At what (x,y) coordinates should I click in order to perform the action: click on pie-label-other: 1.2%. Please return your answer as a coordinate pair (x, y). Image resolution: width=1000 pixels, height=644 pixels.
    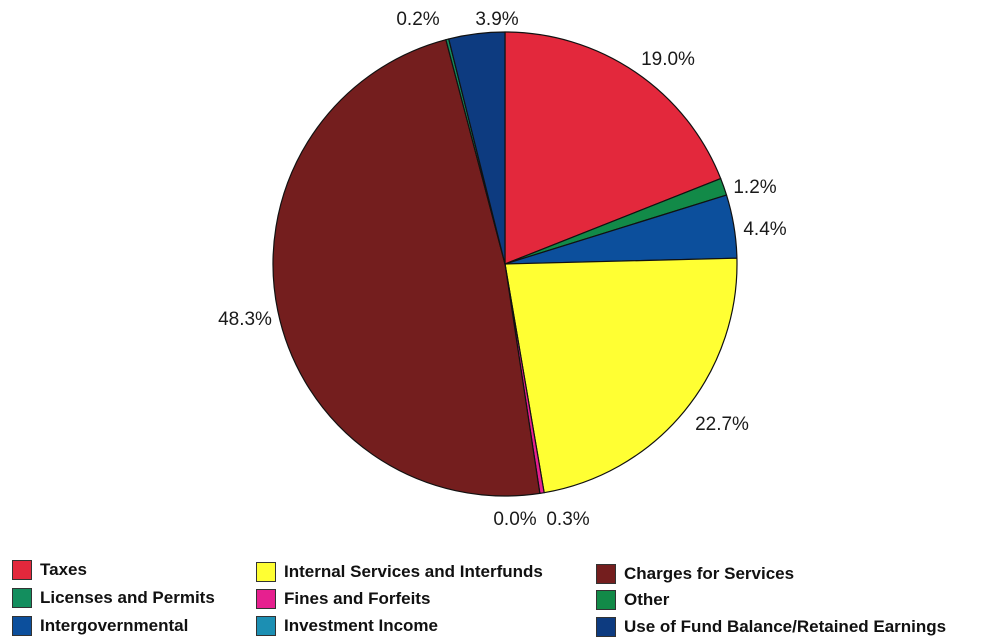
    Looking at the image, I should click on (754, 187).